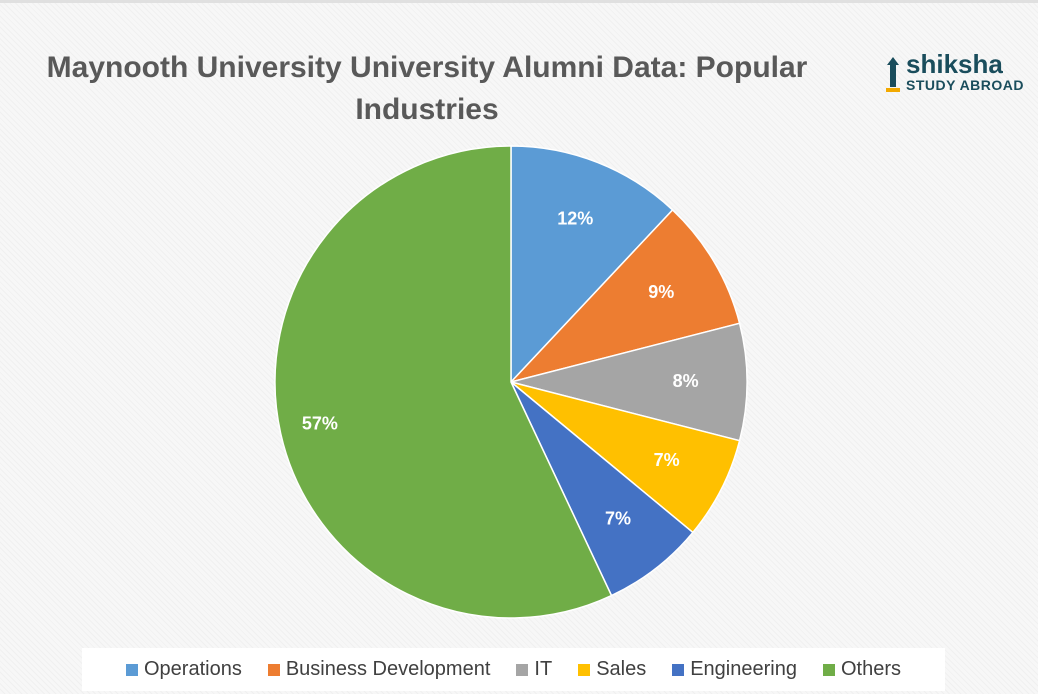 The height and width of the screenshot is (694, 1038). I want to click on legend-item: Business Development, so click(379, 669).